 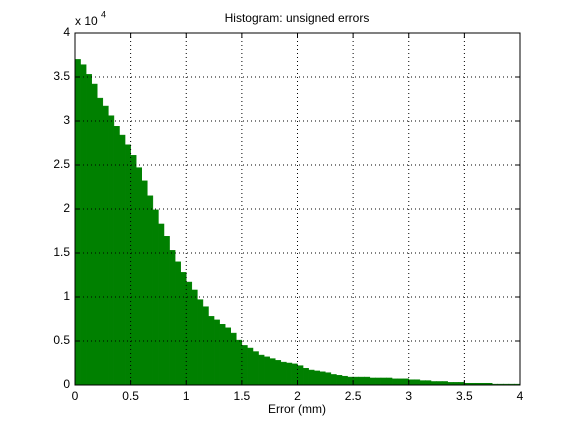 What do you see at coordinates (520, 396) in the screenshot?
I see `x-tick-label: 4` at bounding box center [520, 396].